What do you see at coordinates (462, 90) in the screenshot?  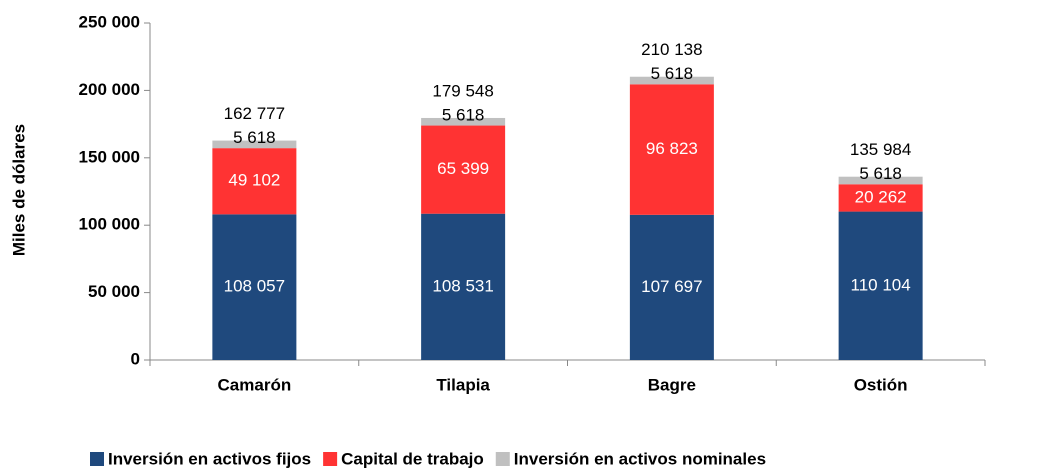 I see `total-label: 179 548` at bounding box center [462, 90].